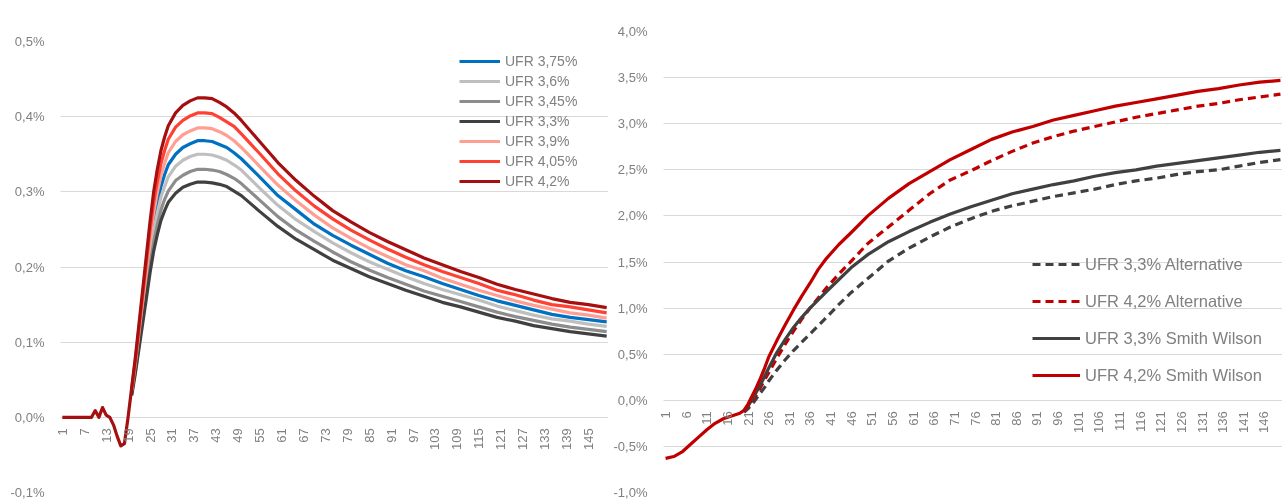  Describe the element at coordinates (1243, 422) in the screenshot. I see `x-tick-label: 141` at that location.